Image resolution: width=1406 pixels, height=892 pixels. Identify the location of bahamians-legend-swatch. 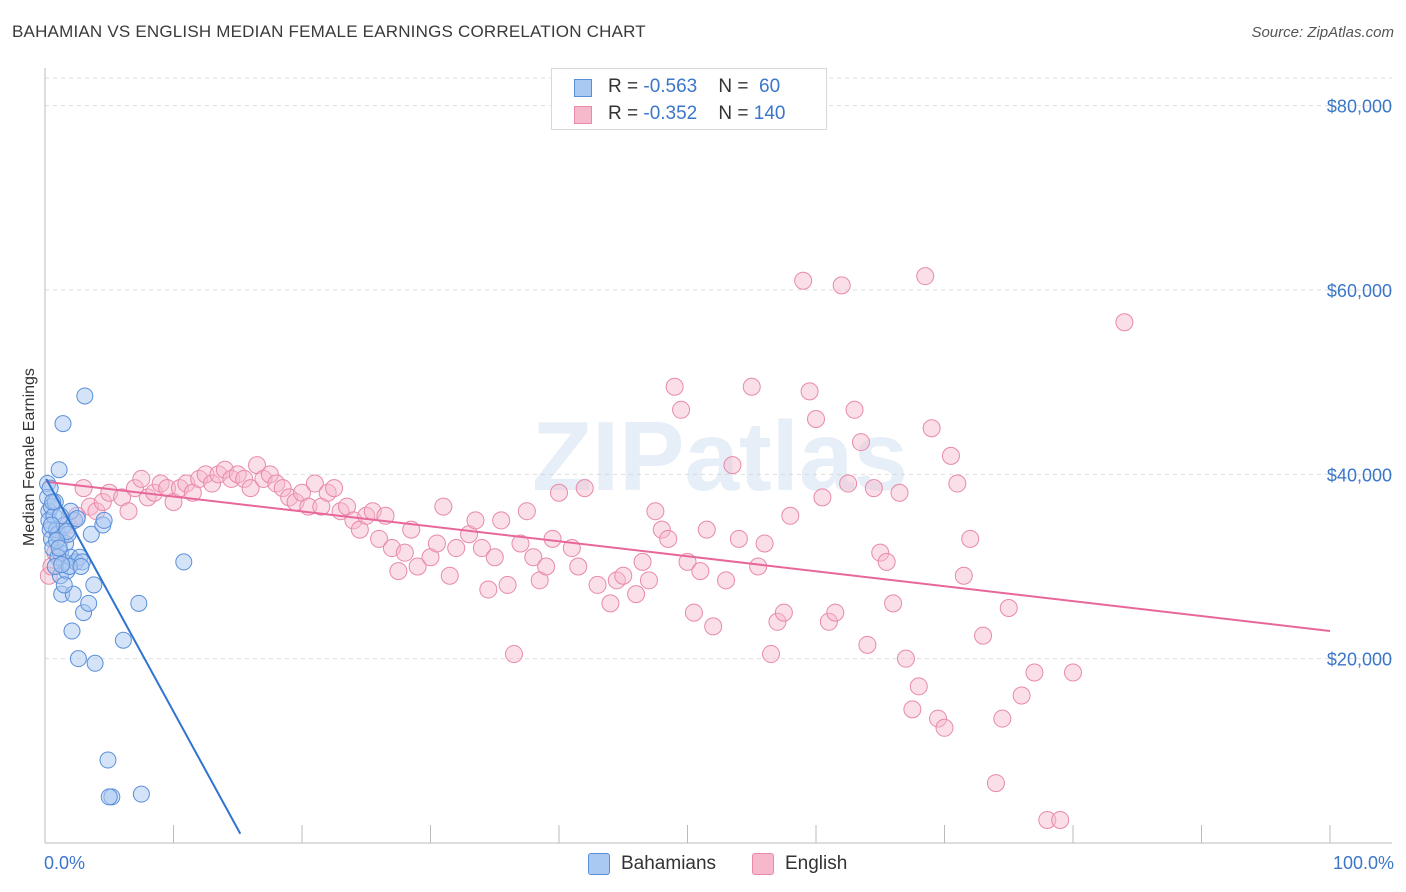
(599, 864).